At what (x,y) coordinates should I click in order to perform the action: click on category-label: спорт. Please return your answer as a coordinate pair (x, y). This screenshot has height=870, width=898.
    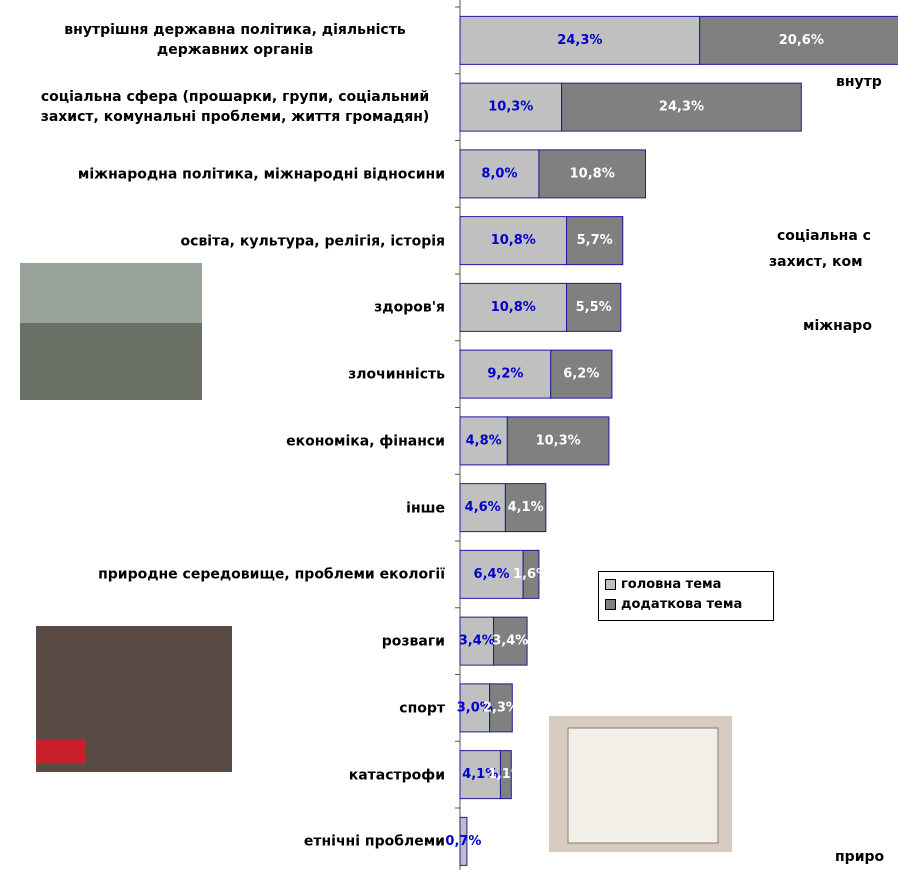
    Looking at the image, I should click on (222, 707).